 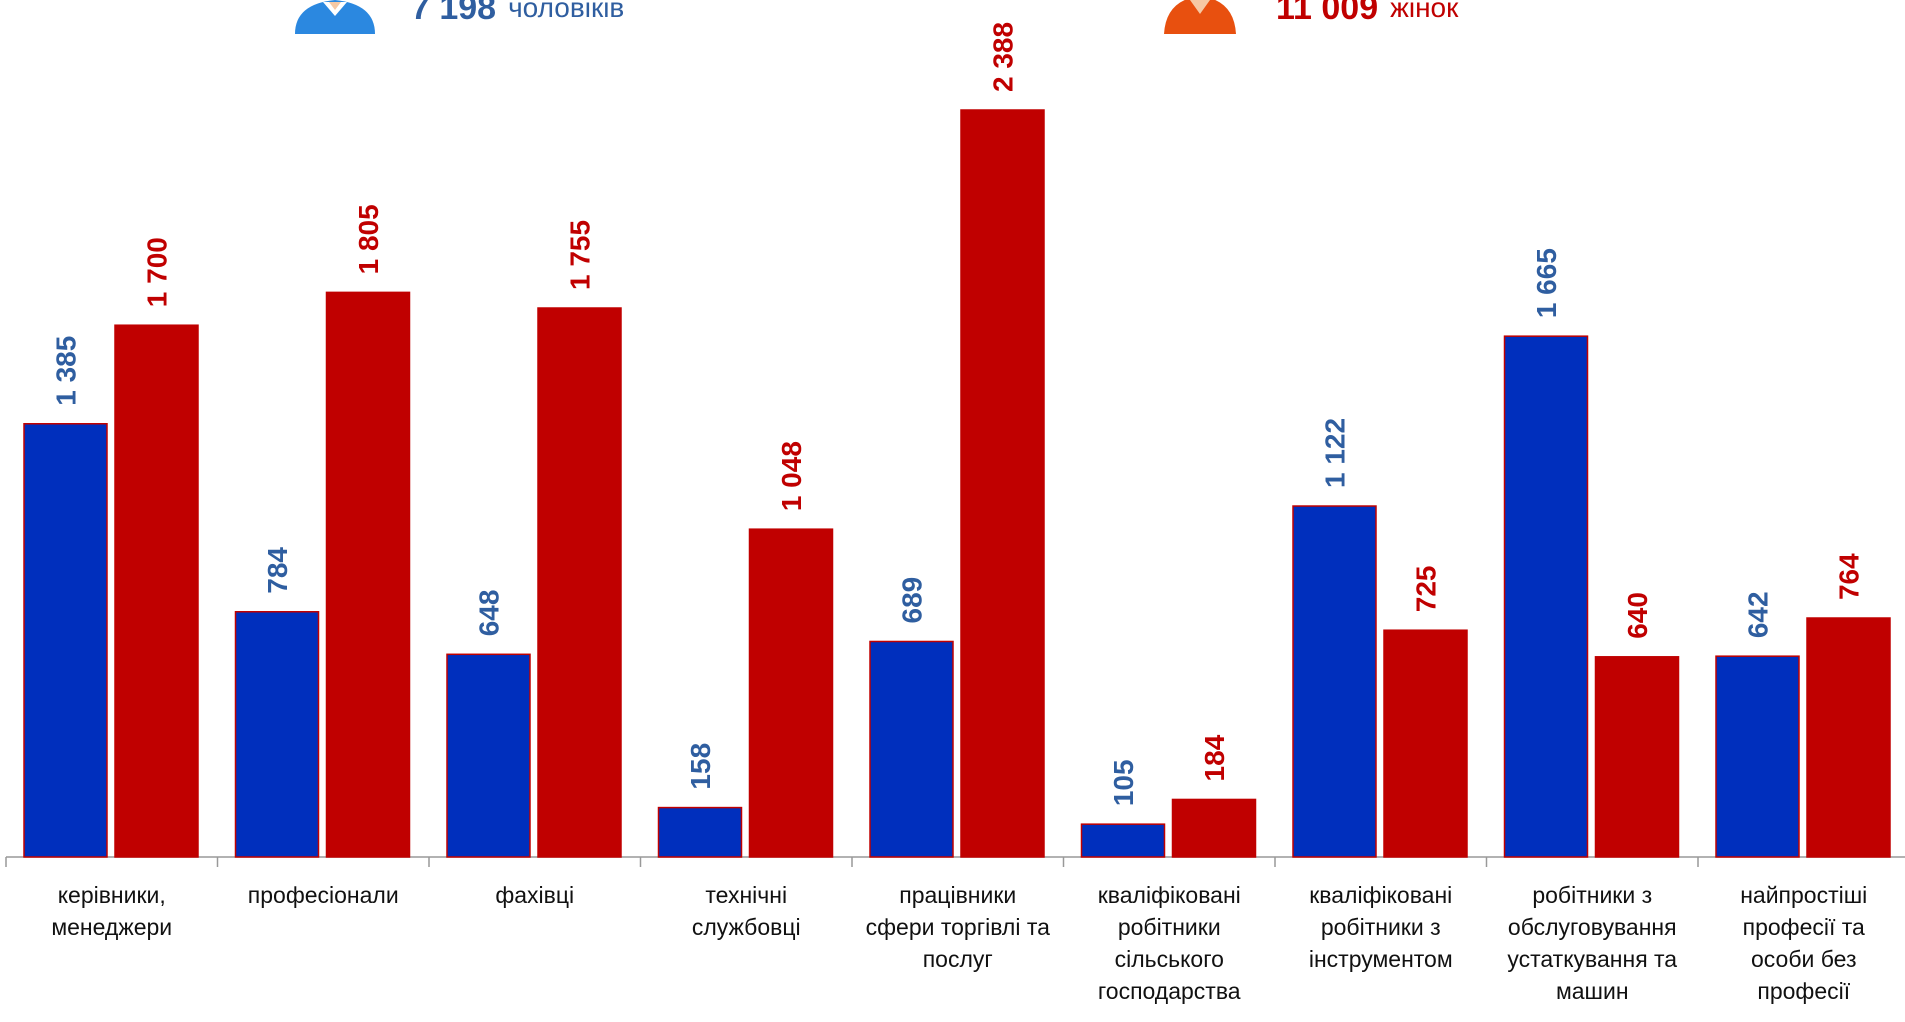 What do you see at coordinates (958, 927) in the screenshot?
I see `category-label-4: працівники сфери торгівлі та послуг` at bounding box center [958, 927].